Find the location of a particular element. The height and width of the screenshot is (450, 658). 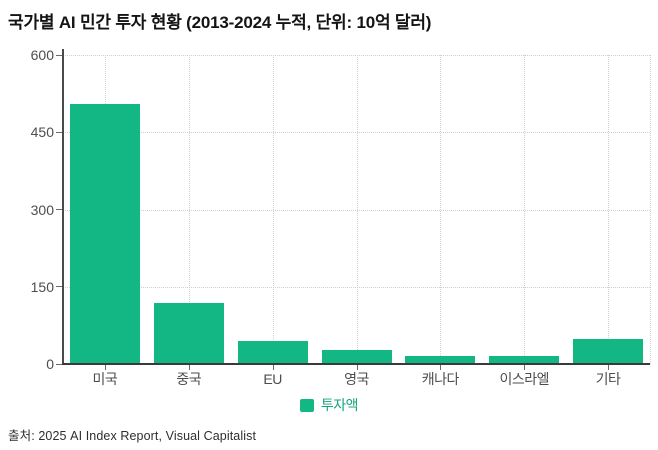

y-axis-label: 450 is located at coordinates (42, 132).